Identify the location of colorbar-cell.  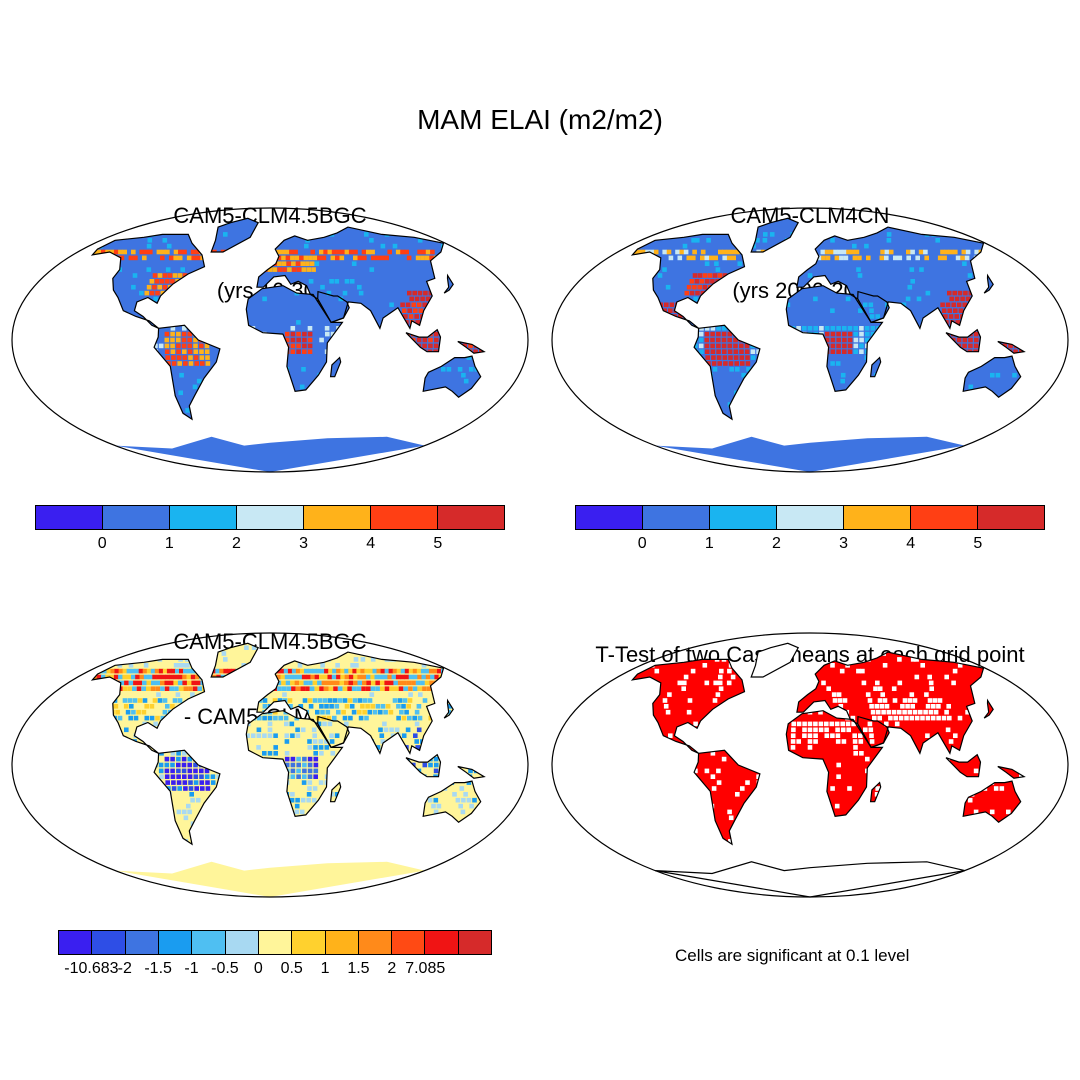
(409, 942).